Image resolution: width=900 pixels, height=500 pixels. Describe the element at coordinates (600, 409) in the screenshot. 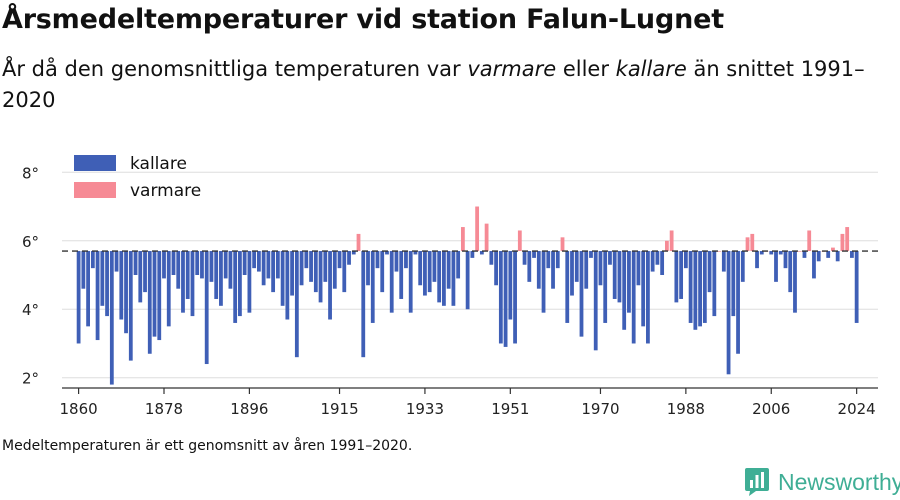

I see `x-tick-label: 1970` at that location.